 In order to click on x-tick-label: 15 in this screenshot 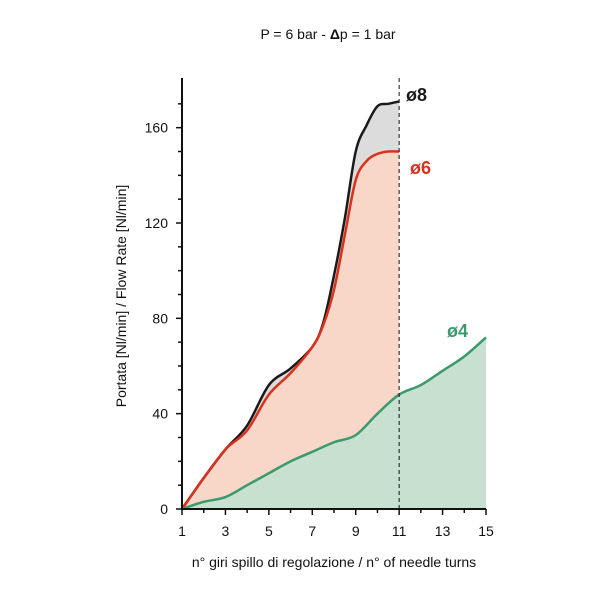, I will do `click(486, 531)`.